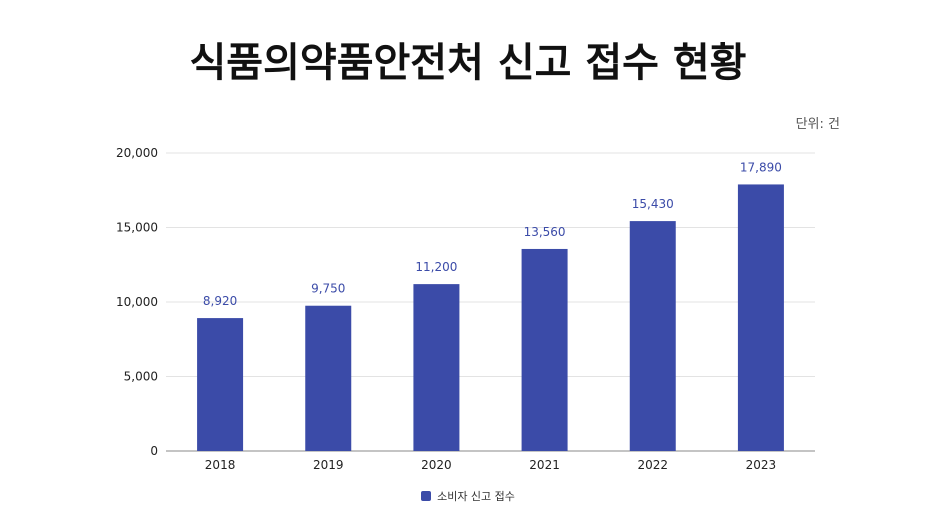 This screenshot has height=527, width=936. I want to click on bar-value-label: 11,200, so click(436, 267).